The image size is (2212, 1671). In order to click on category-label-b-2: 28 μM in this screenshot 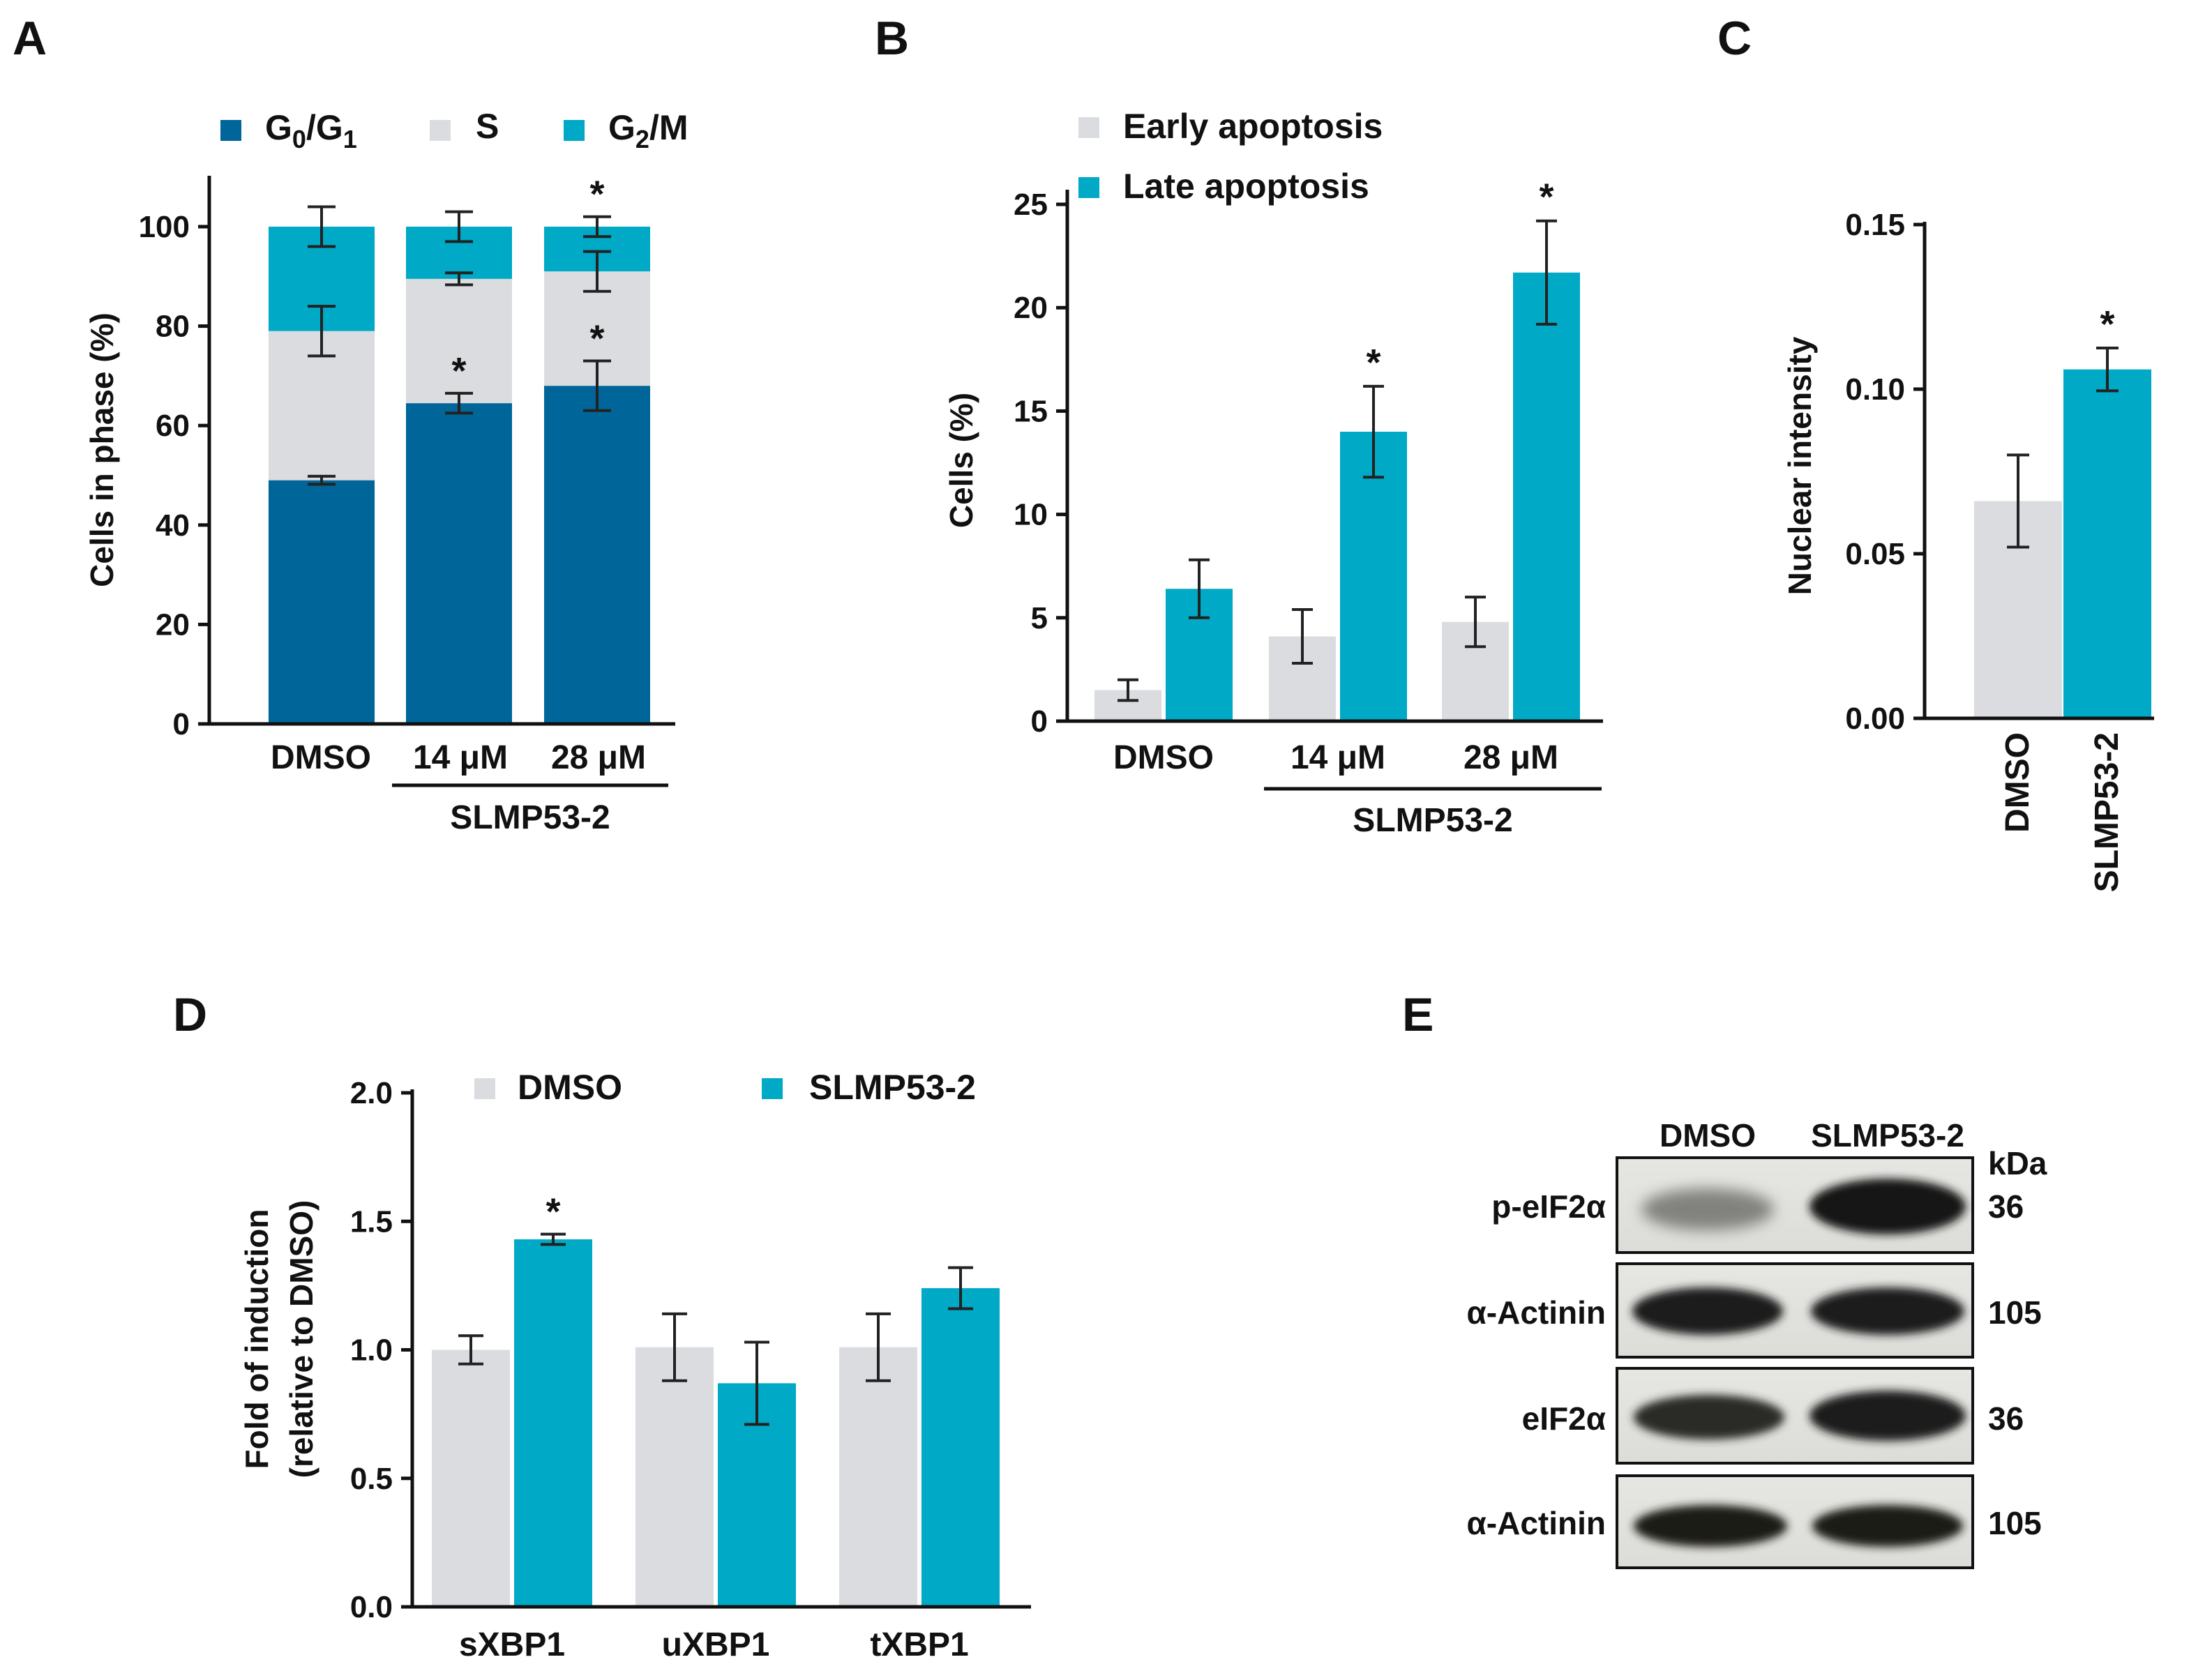, I will do `click(1511, 757)`.